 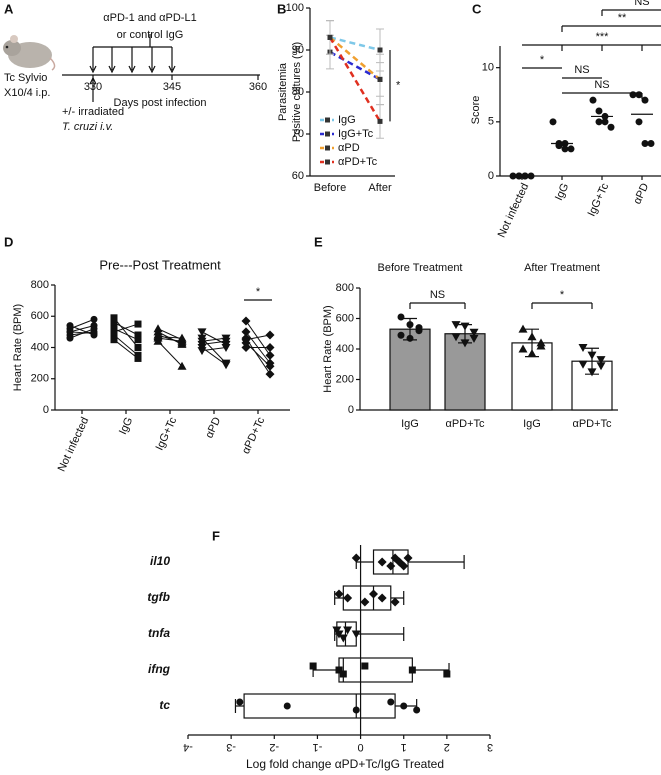 What do you see at coordinates (345, 288) in the screenshot?
I see `y-tick-label: 800` at bounding box center [345, 288].